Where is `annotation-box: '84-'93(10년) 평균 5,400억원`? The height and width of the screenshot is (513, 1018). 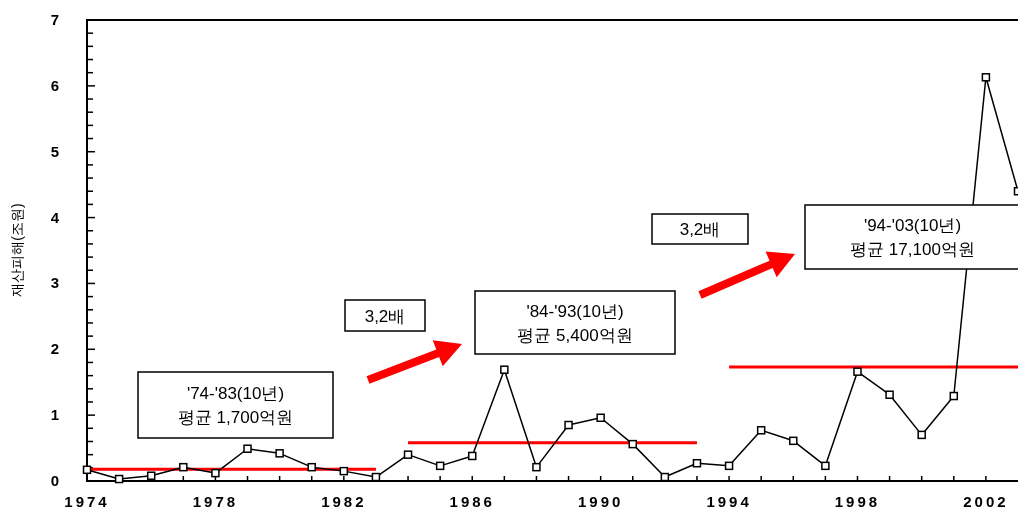 annotation-box: '84-'93(10년) 평균 5,400억원 is located at coordinates (575, 322).